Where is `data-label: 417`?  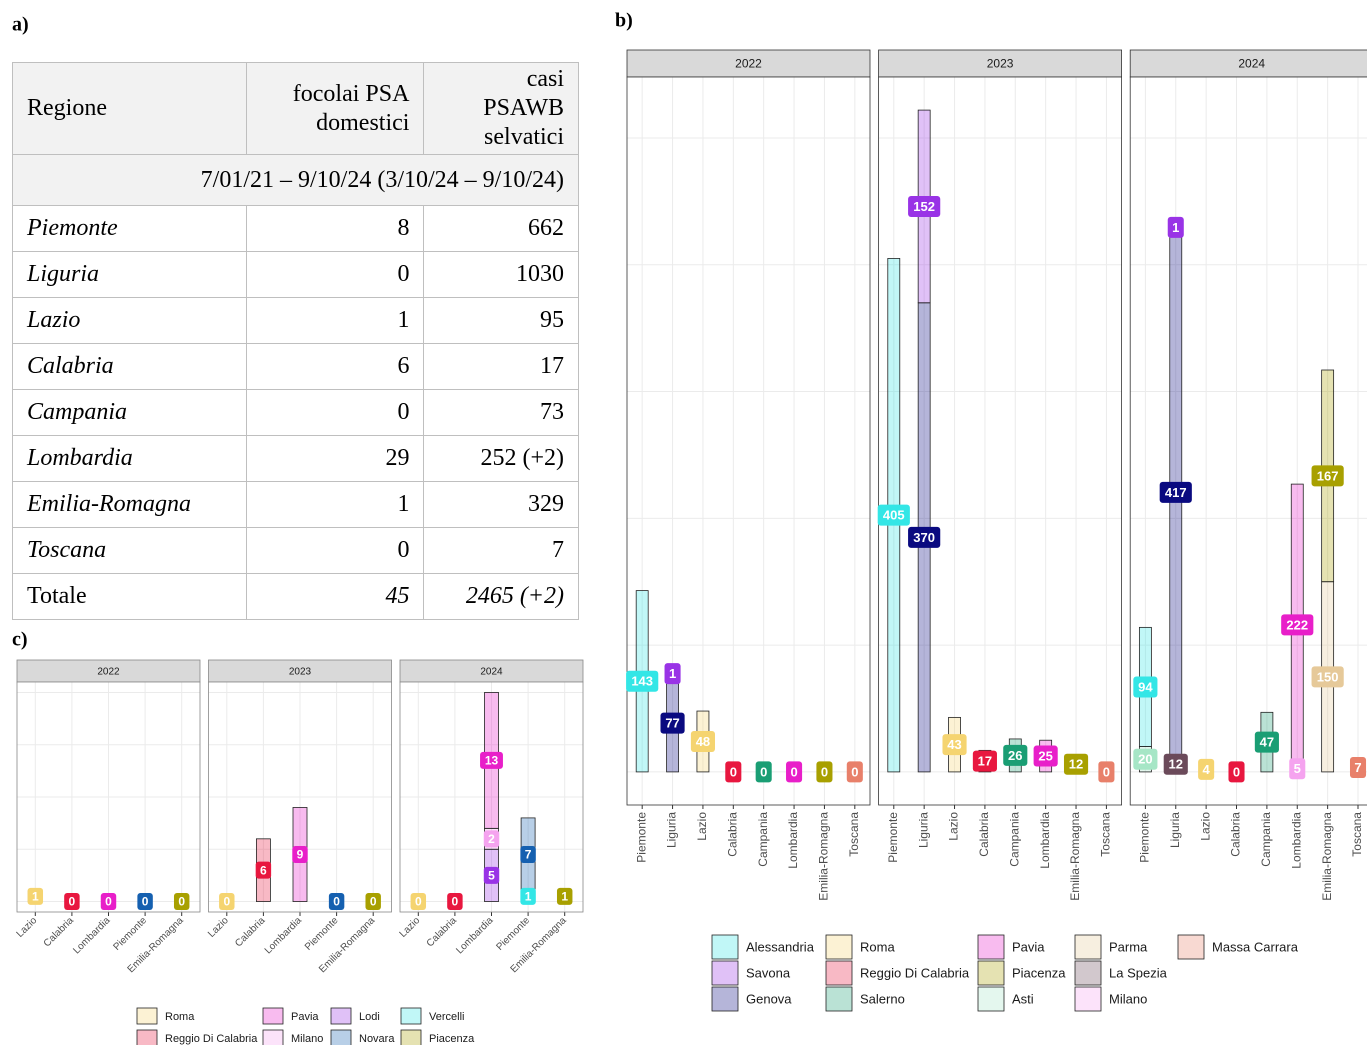
data-label: 417 is located at coordinates (1176, 492).